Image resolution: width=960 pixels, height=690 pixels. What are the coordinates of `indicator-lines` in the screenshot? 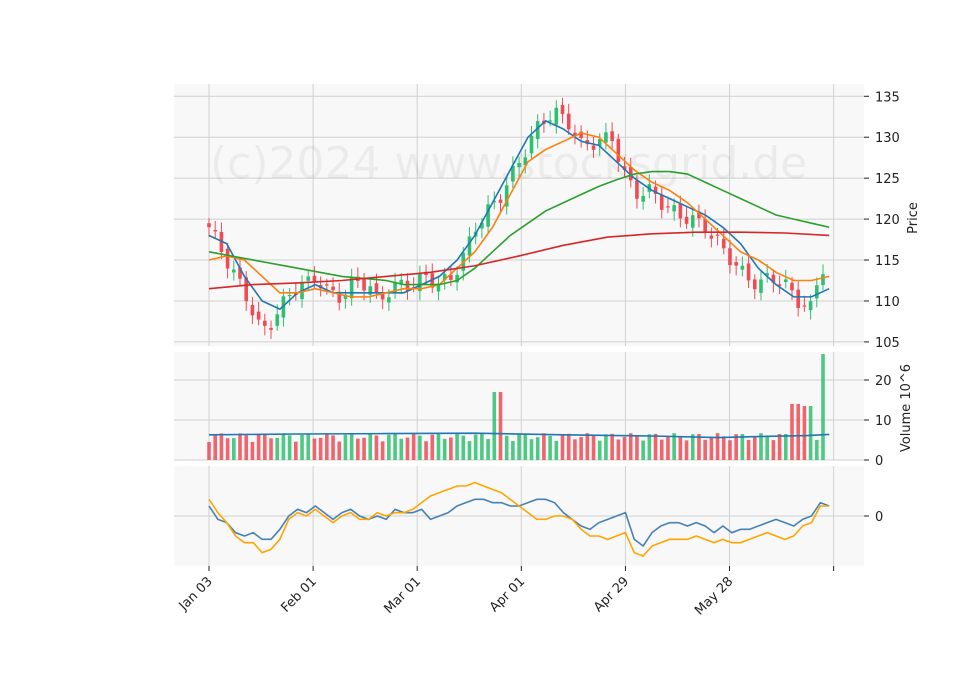 It's located at (519, 519).